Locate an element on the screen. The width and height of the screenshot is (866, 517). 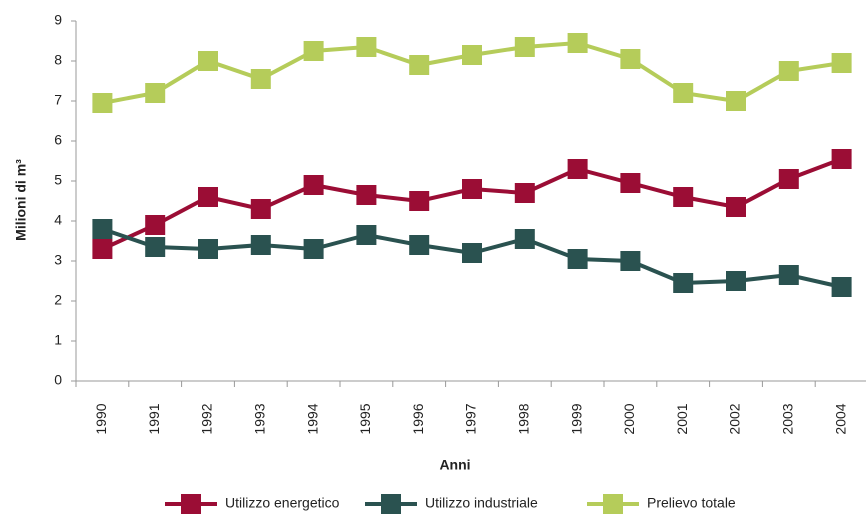
x-tick-label: 2002 is located at coordinates (735, 418).